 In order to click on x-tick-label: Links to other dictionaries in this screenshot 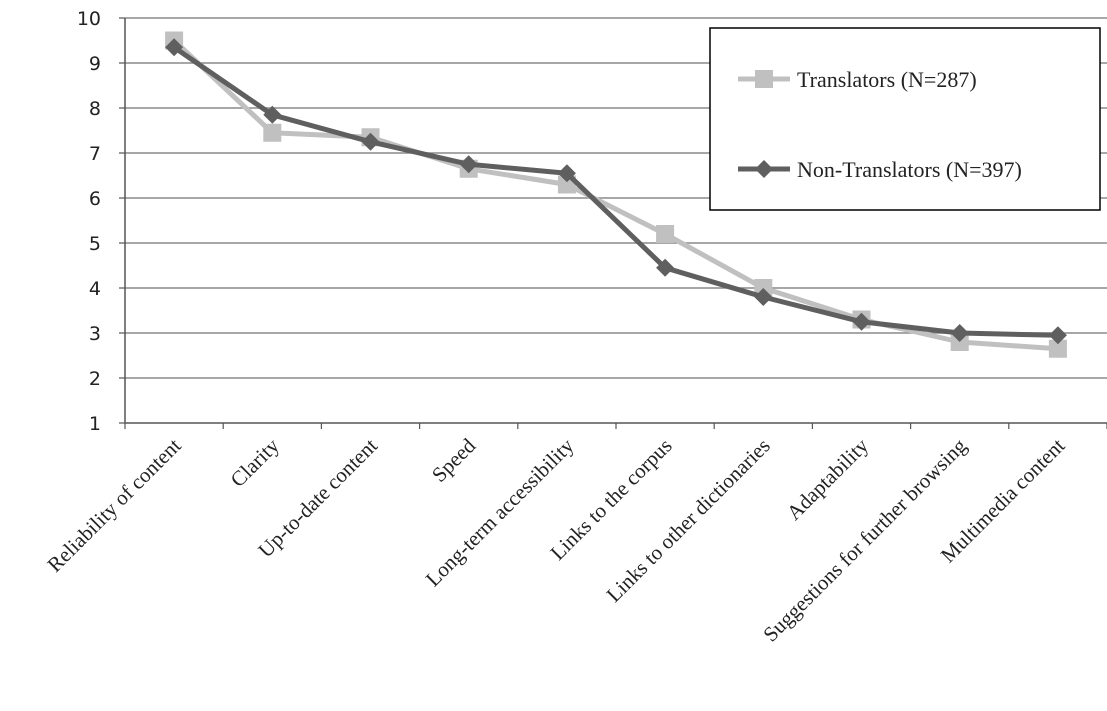, I will do `click(688, 520)`.